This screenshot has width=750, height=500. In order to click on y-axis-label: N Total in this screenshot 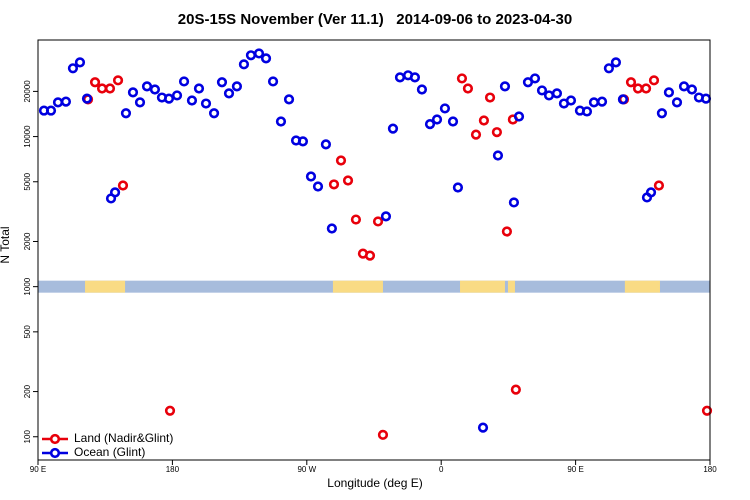, I will do `click(6, 244)`.